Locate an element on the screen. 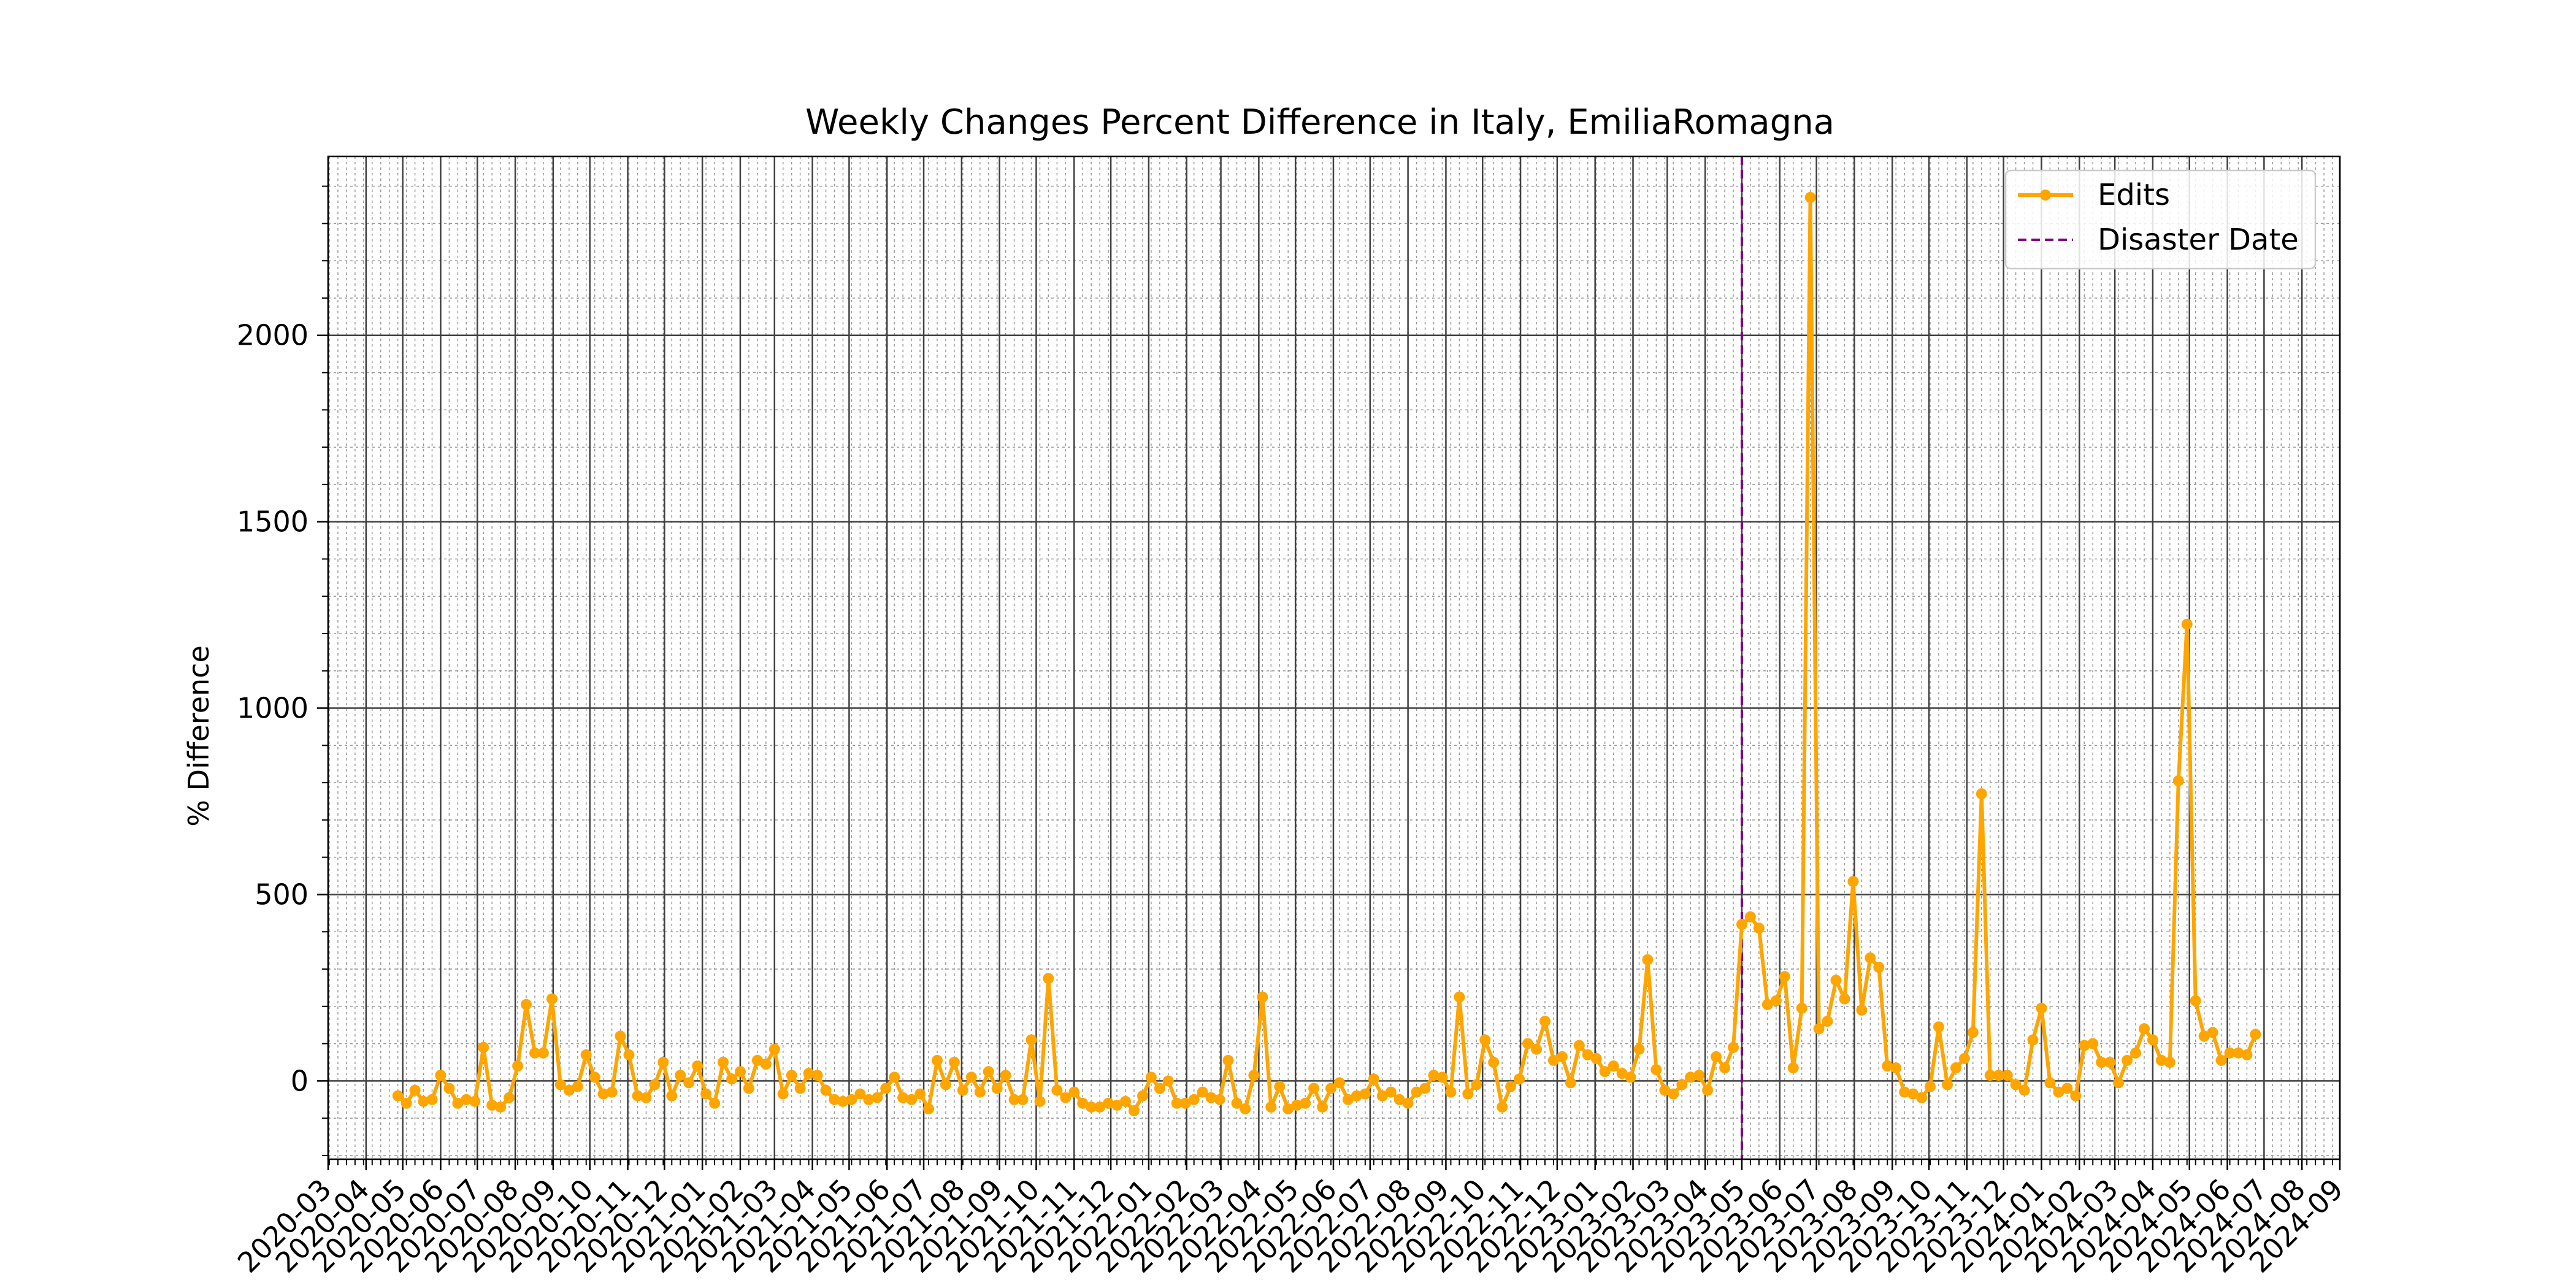  legend-box is located at coordinates (2160, 219).